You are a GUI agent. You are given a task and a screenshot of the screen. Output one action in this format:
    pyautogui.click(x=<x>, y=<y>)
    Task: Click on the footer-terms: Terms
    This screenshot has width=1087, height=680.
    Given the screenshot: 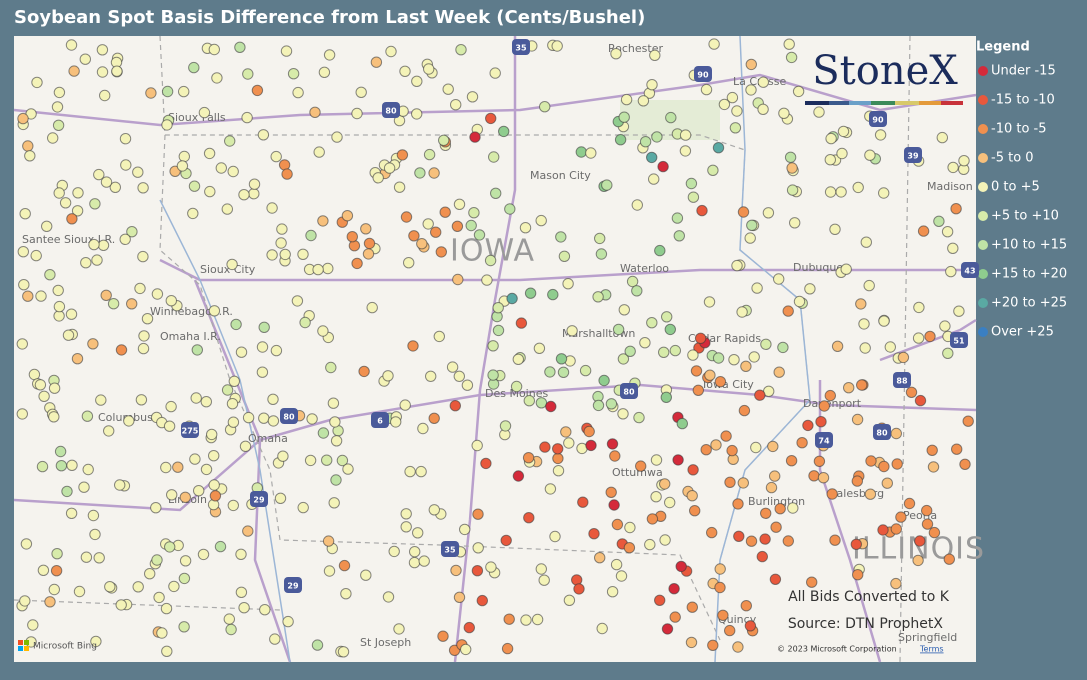 What is the action you would take?
    pyautogui.click(x=931, y=649)
    